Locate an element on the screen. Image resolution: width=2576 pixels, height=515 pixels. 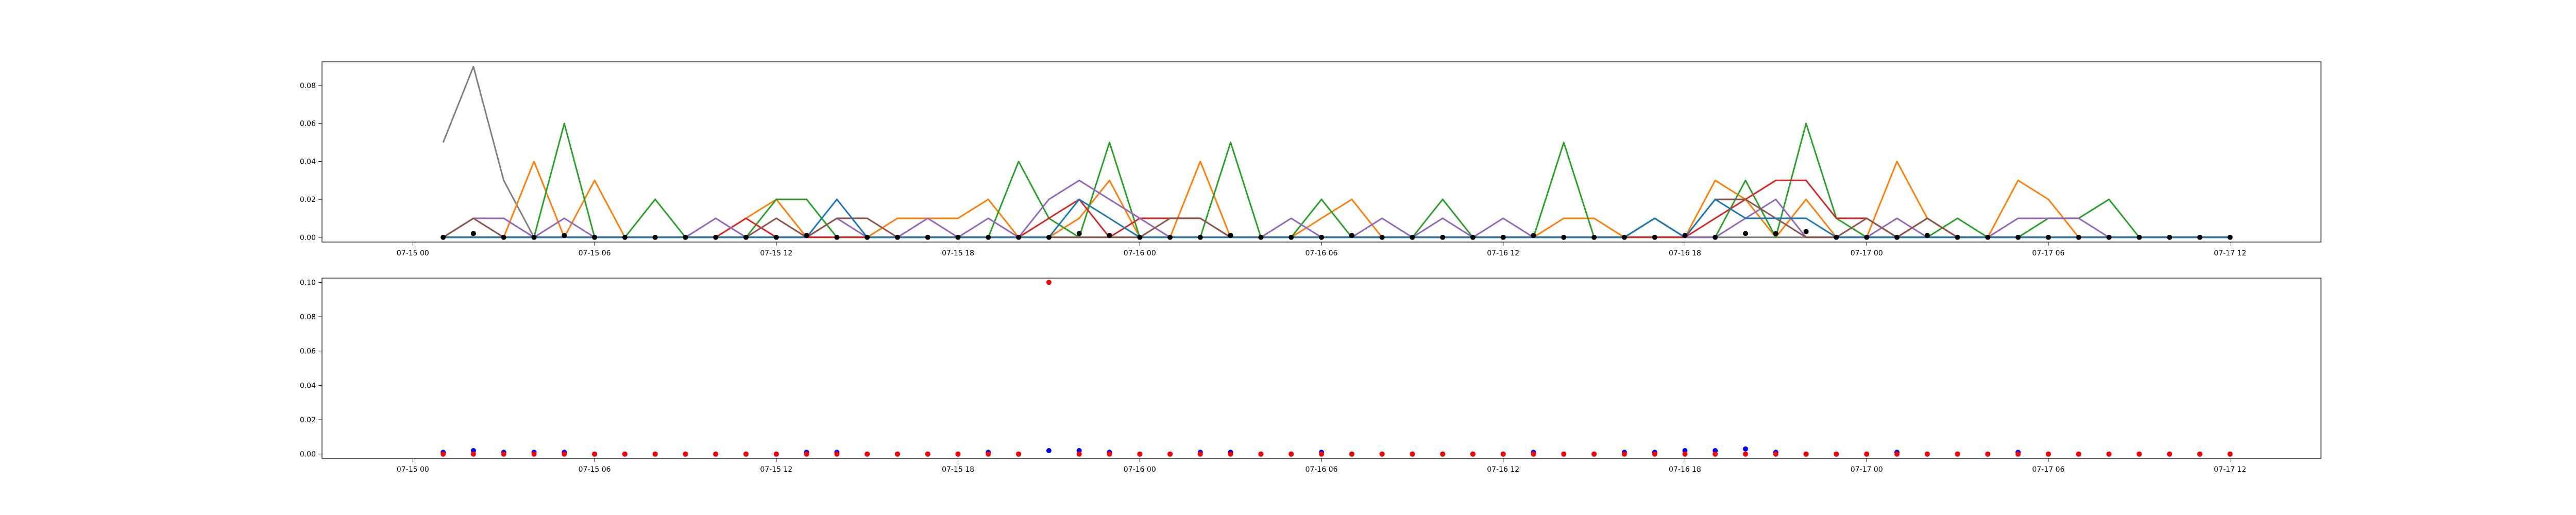
y-tick-label: 0.08 is located at coordinates (308, 317).